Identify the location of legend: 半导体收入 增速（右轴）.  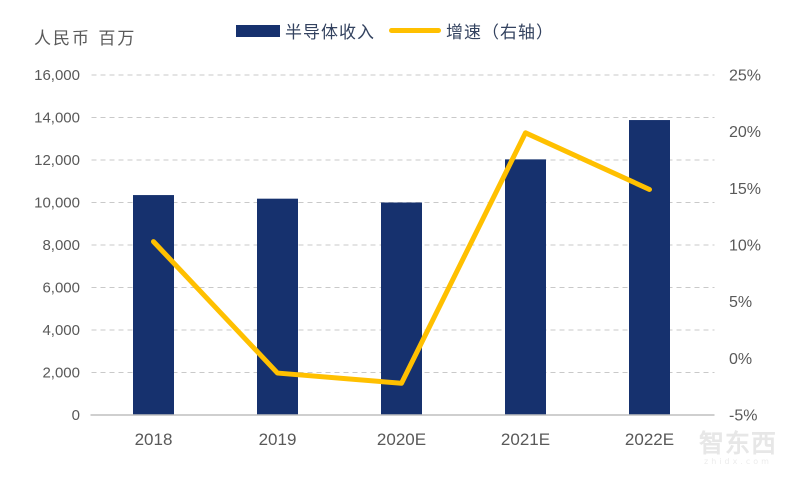
(395, 30).